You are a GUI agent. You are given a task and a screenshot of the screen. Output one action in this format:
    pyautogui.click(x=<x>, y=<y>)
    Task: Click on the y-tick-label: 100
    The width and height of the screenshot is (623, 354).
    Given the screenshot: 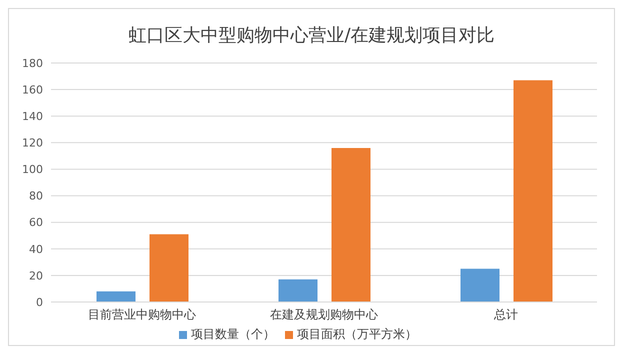 What is the action you would take?
    pyautogui.click(x=32, y=169)
    